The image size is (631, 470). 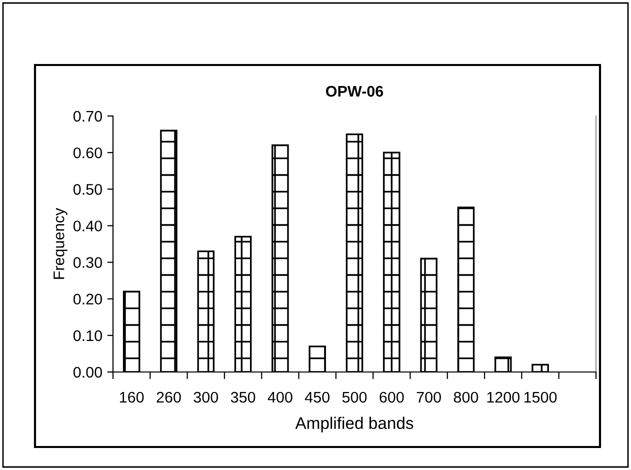 What do you see at coordinates (87, 336) in the screenshot?
I see `y-tick-label: 0.10` at bounding box center [87, 336].